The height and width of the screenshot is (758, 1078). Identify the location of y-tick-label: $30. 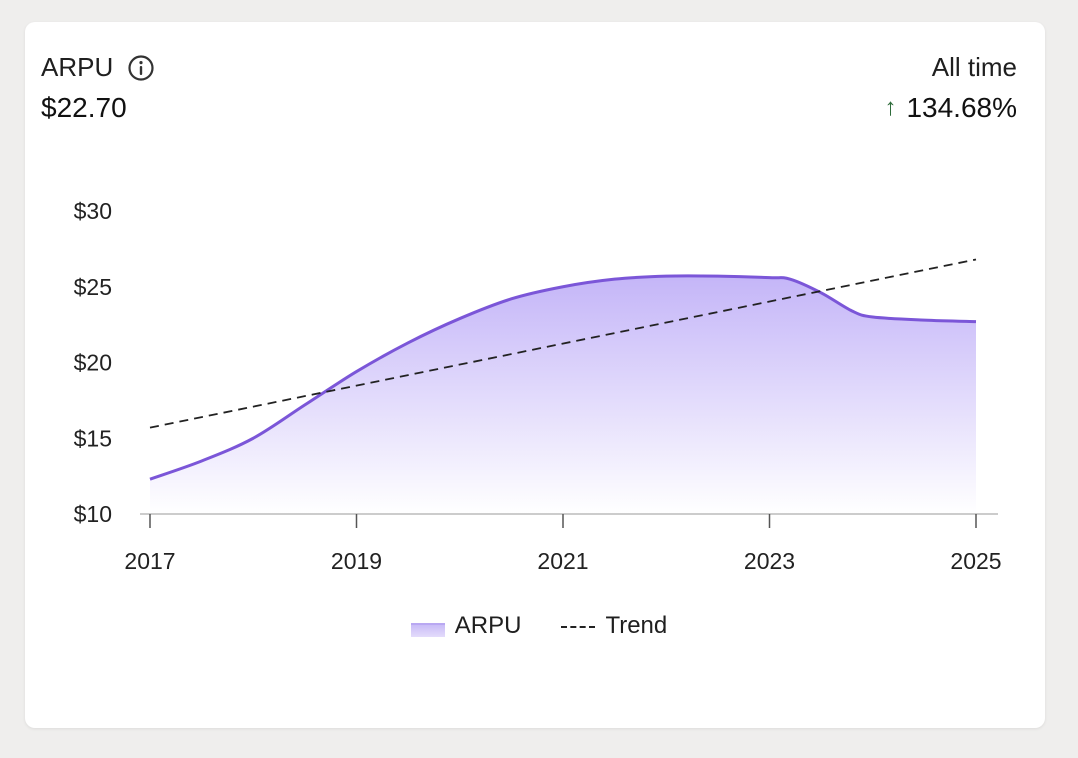
(93, 211).